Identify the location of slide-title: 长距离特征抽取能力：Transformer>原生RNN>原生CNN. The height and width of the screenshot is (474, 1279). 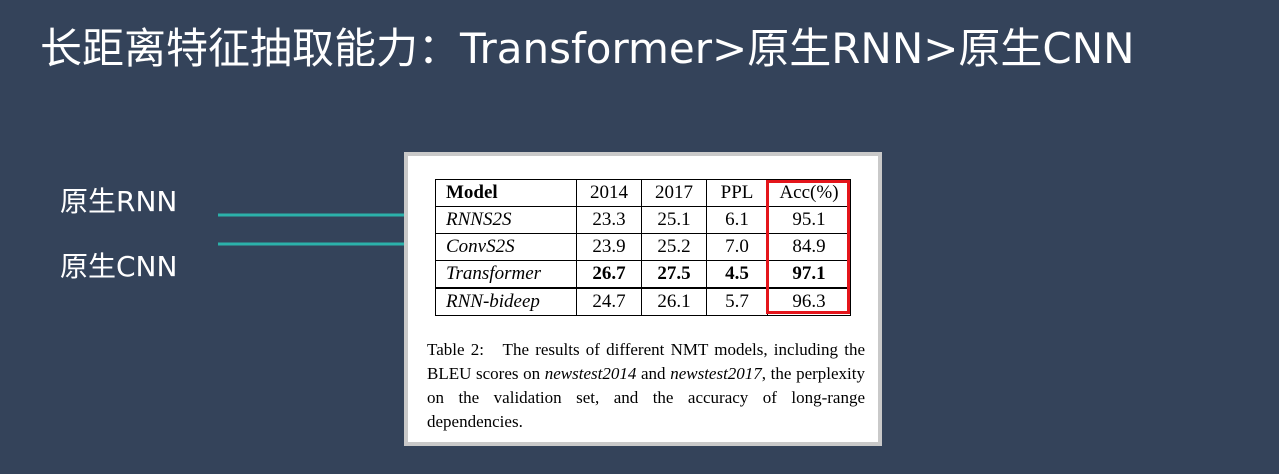
(587, 48).